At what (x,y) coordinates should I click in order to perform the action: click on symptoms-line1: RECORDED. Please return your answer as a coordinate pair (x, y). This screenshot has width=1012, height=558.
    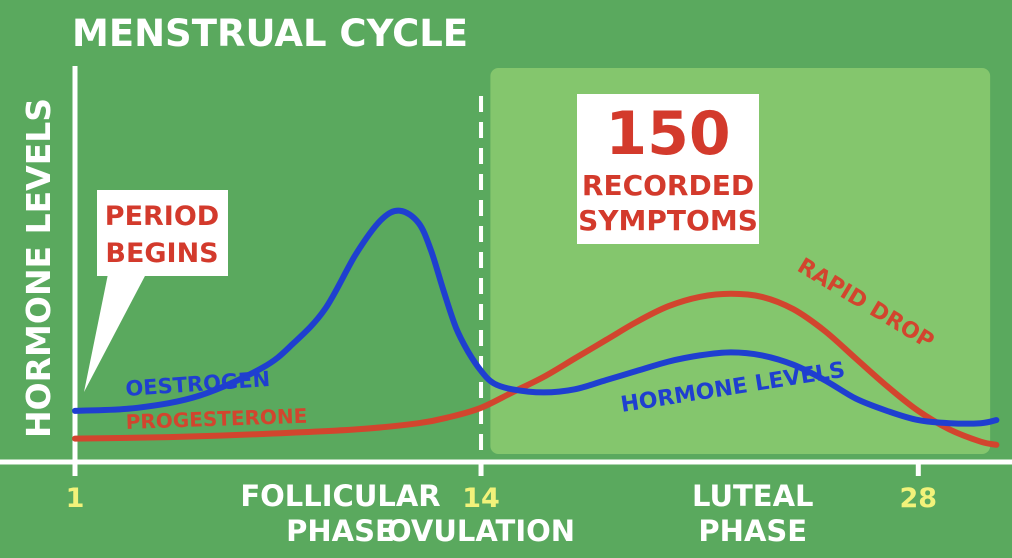
    Looking at the image, I should click on (668, 185).